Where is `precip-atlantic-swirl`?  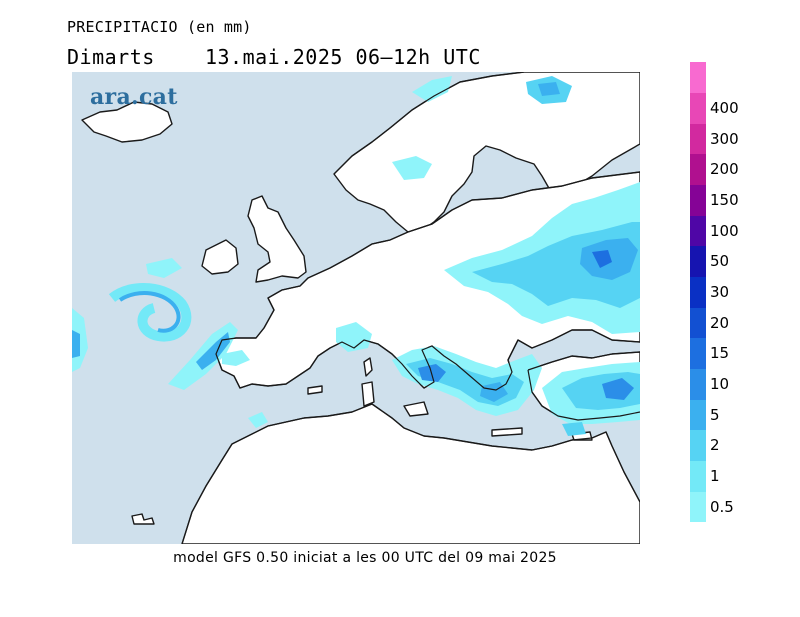
precip-atlantic-swirl is located at coordinates (150, 312).